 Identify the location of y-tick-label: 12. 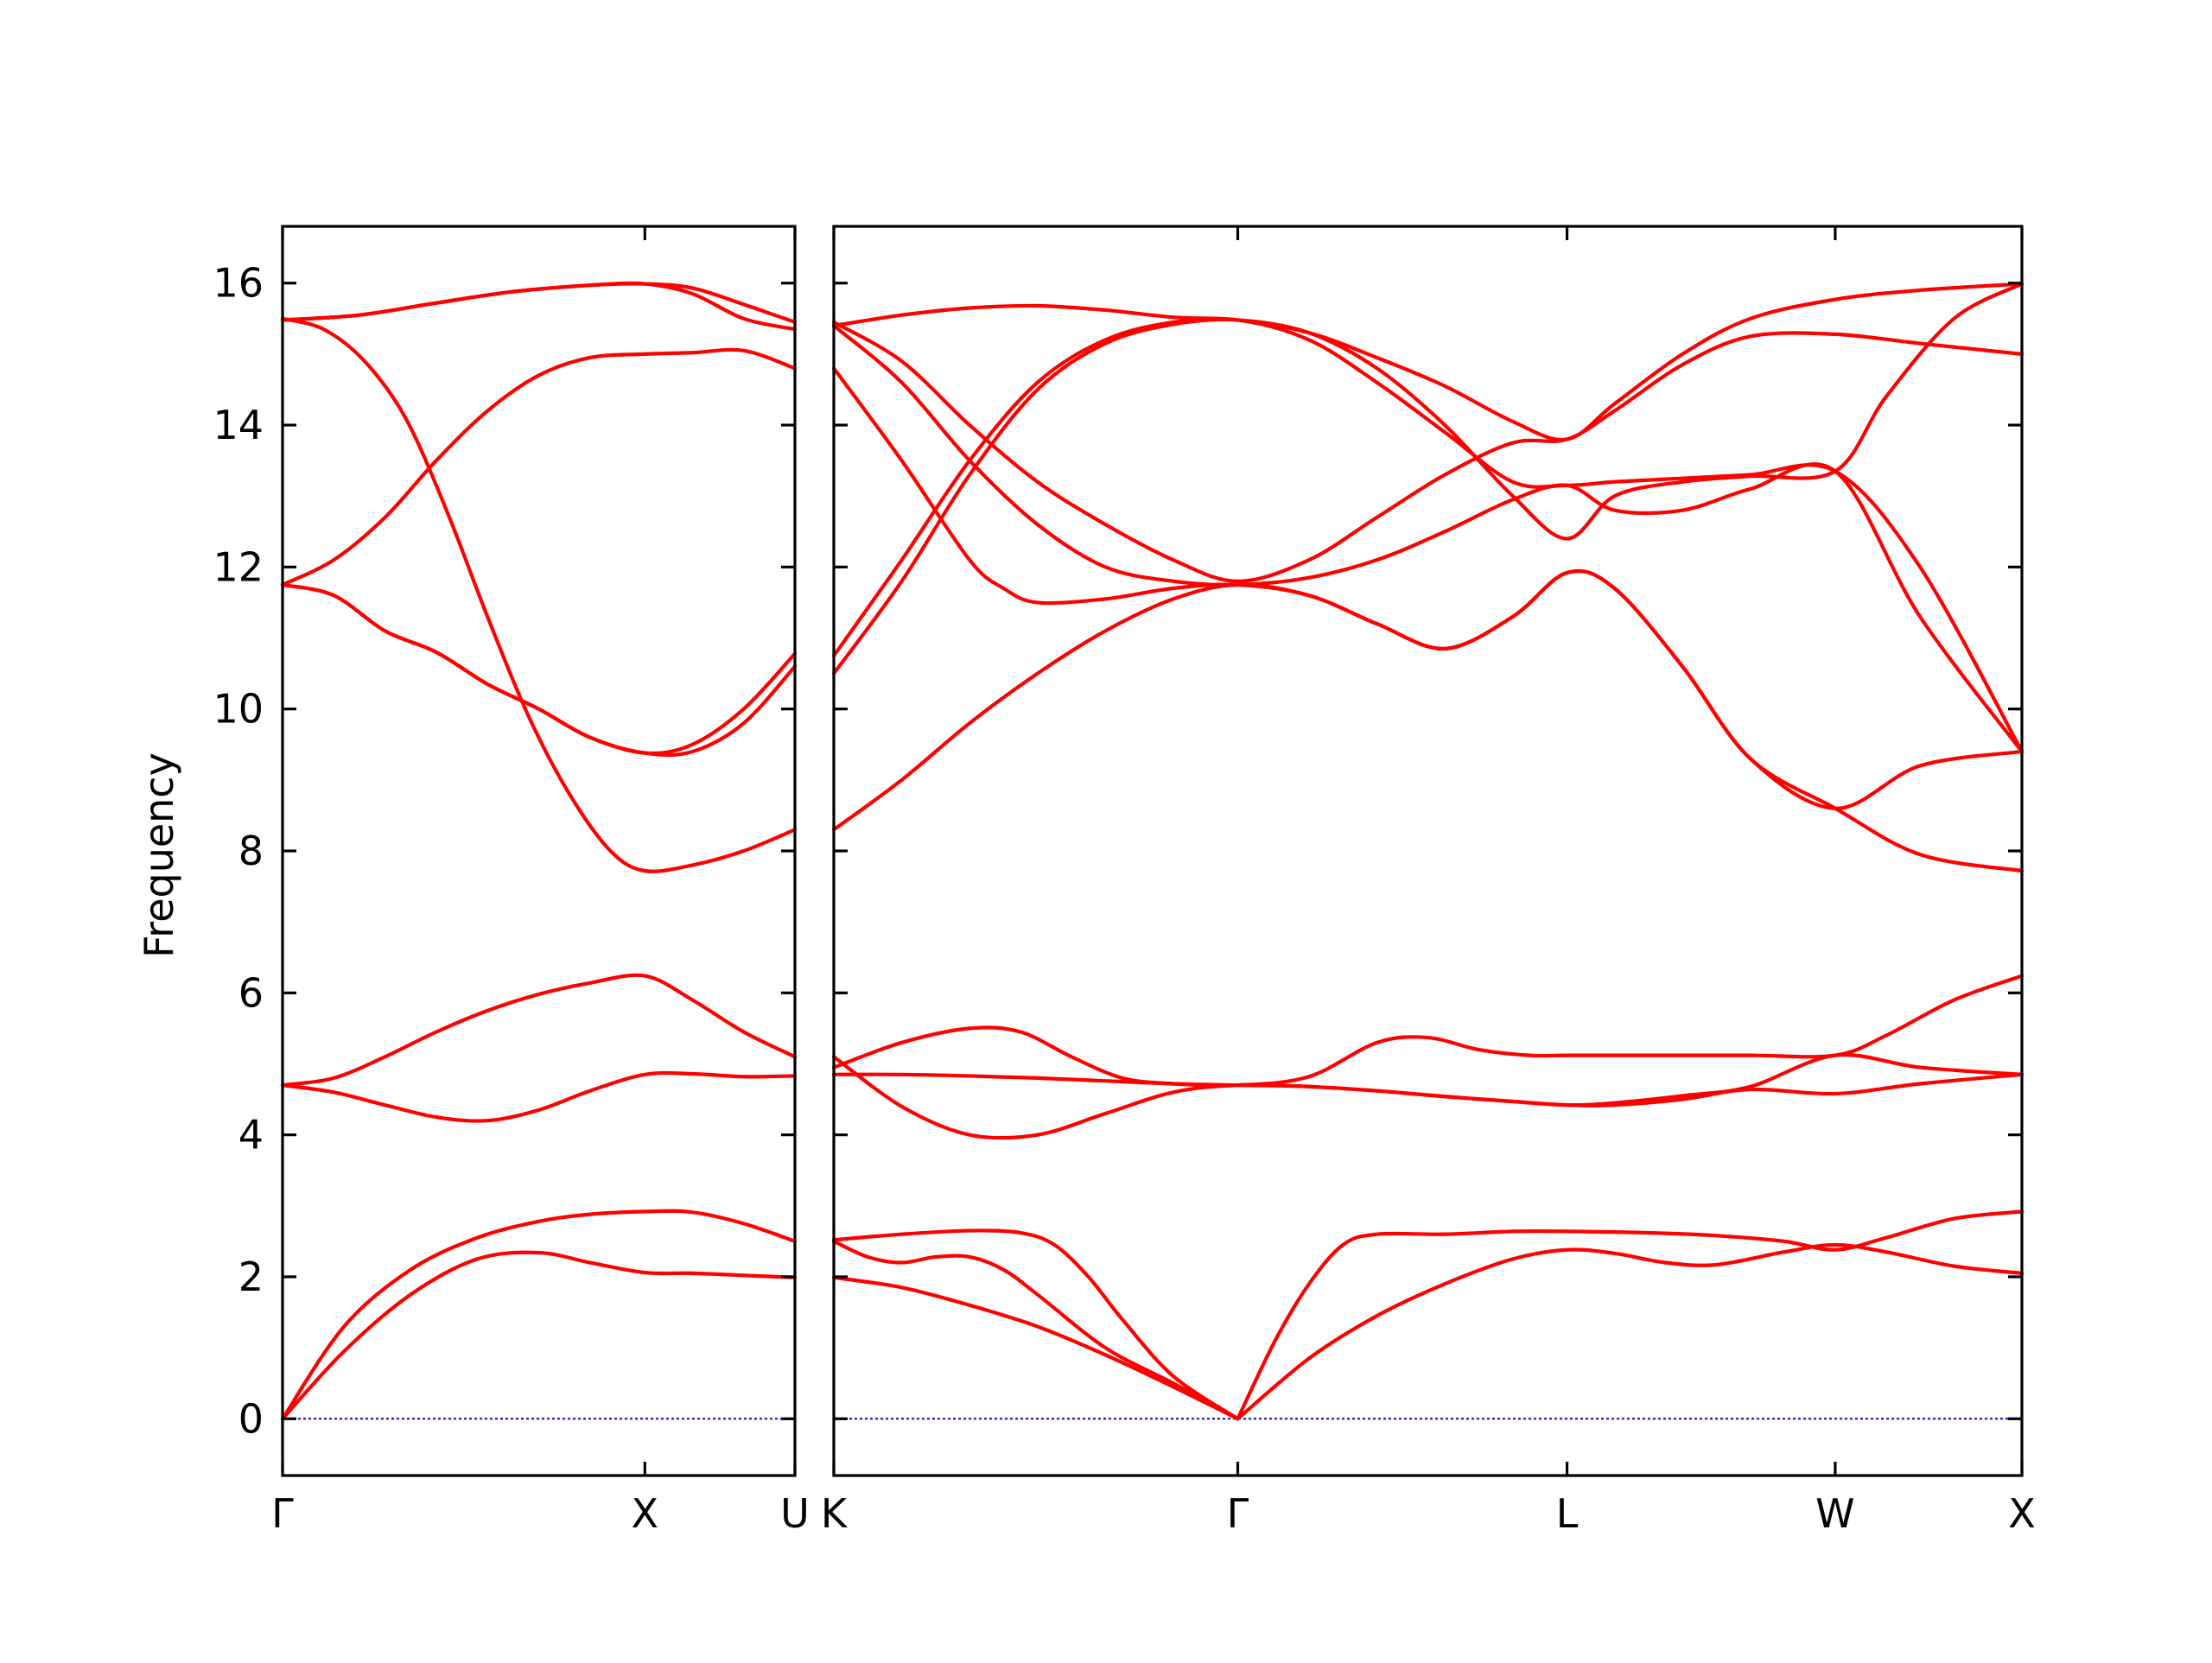
(238, 566).